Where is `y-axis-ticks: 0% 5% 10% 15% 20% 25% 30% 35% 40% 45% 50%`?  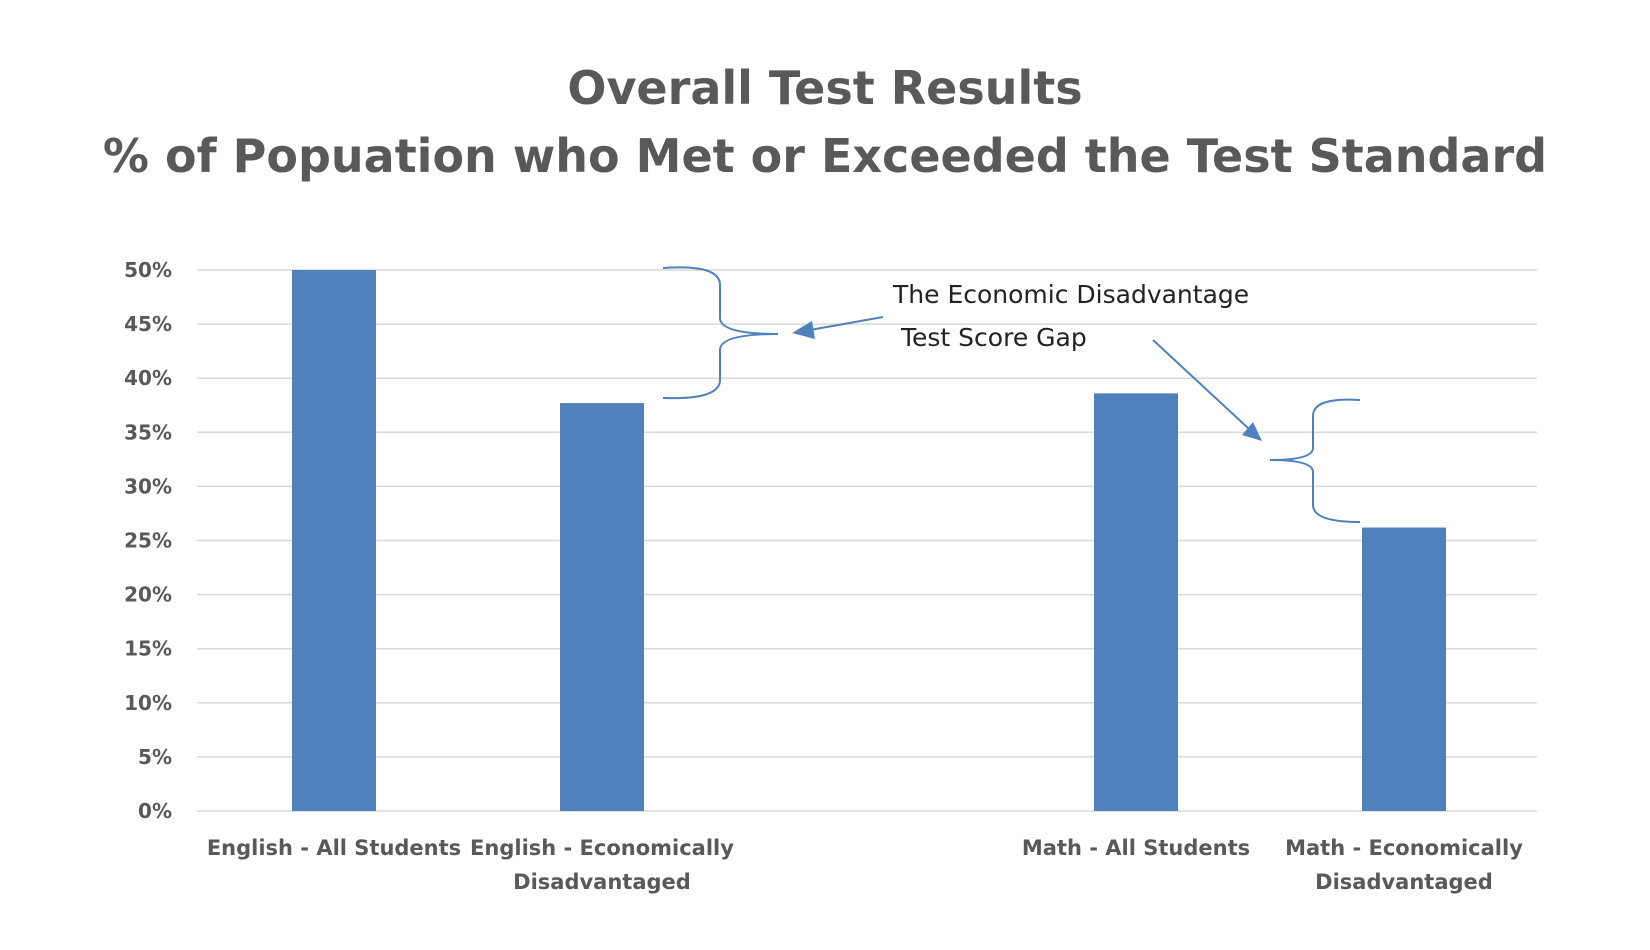
y-axis-ticks: 0% 5% 10% 15% 20% 25% 30% 35% 40% 45% 50% is located at coordinates (148, 540).